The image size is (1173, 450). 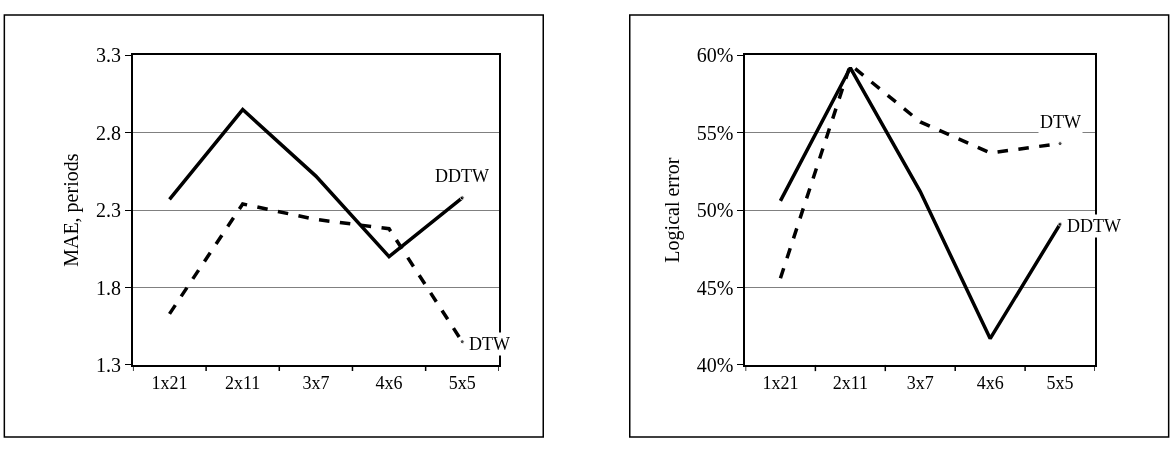 What do you see at coordinates (715, 55) in the screenshot?
I see `y-tick-label: 60%` at bounding box center [715, 55].